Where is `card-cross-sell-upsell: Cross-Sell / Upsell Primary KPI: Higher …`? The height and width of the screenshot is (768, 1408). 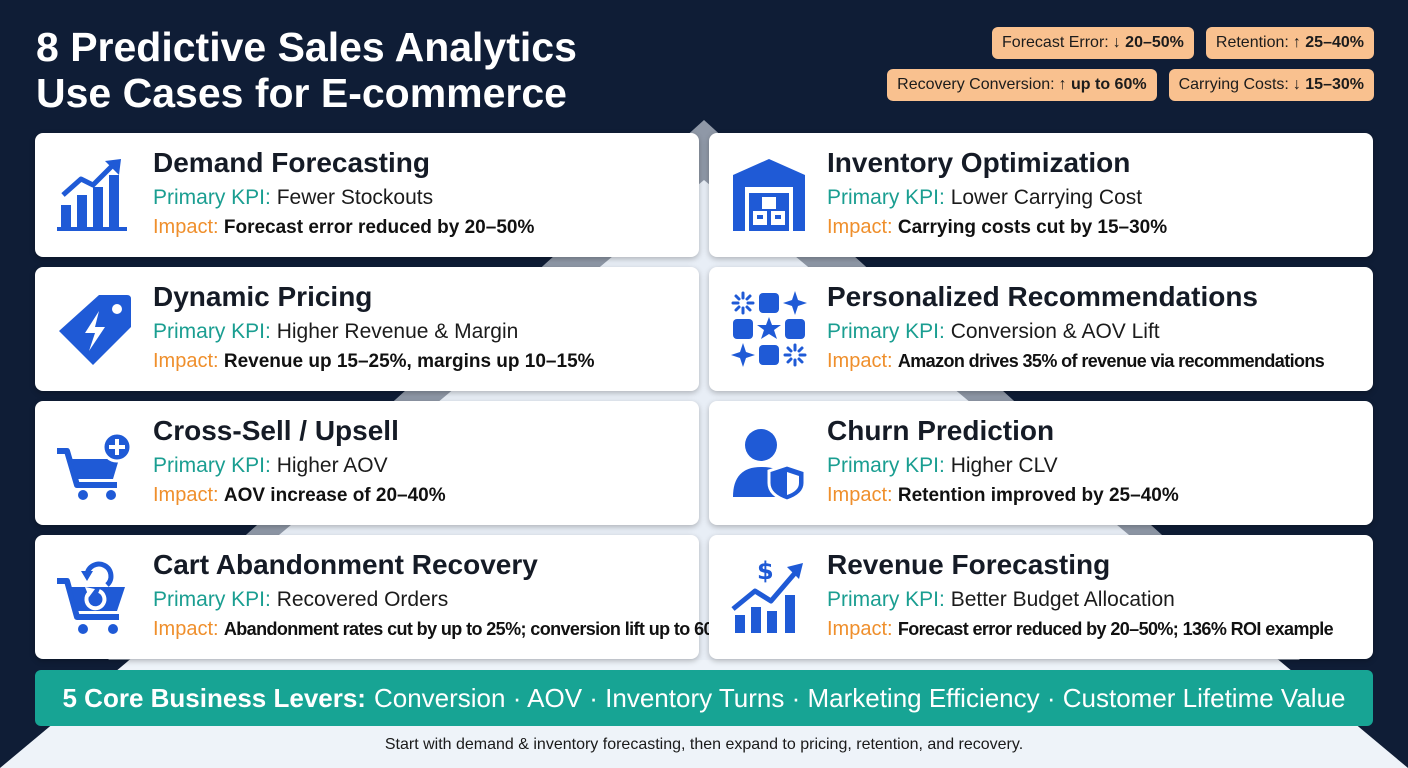 card-cross-sell-upsell: Cross-Sell / Upsell Primary KPI: Higher … is located at coordinates (367, 463).